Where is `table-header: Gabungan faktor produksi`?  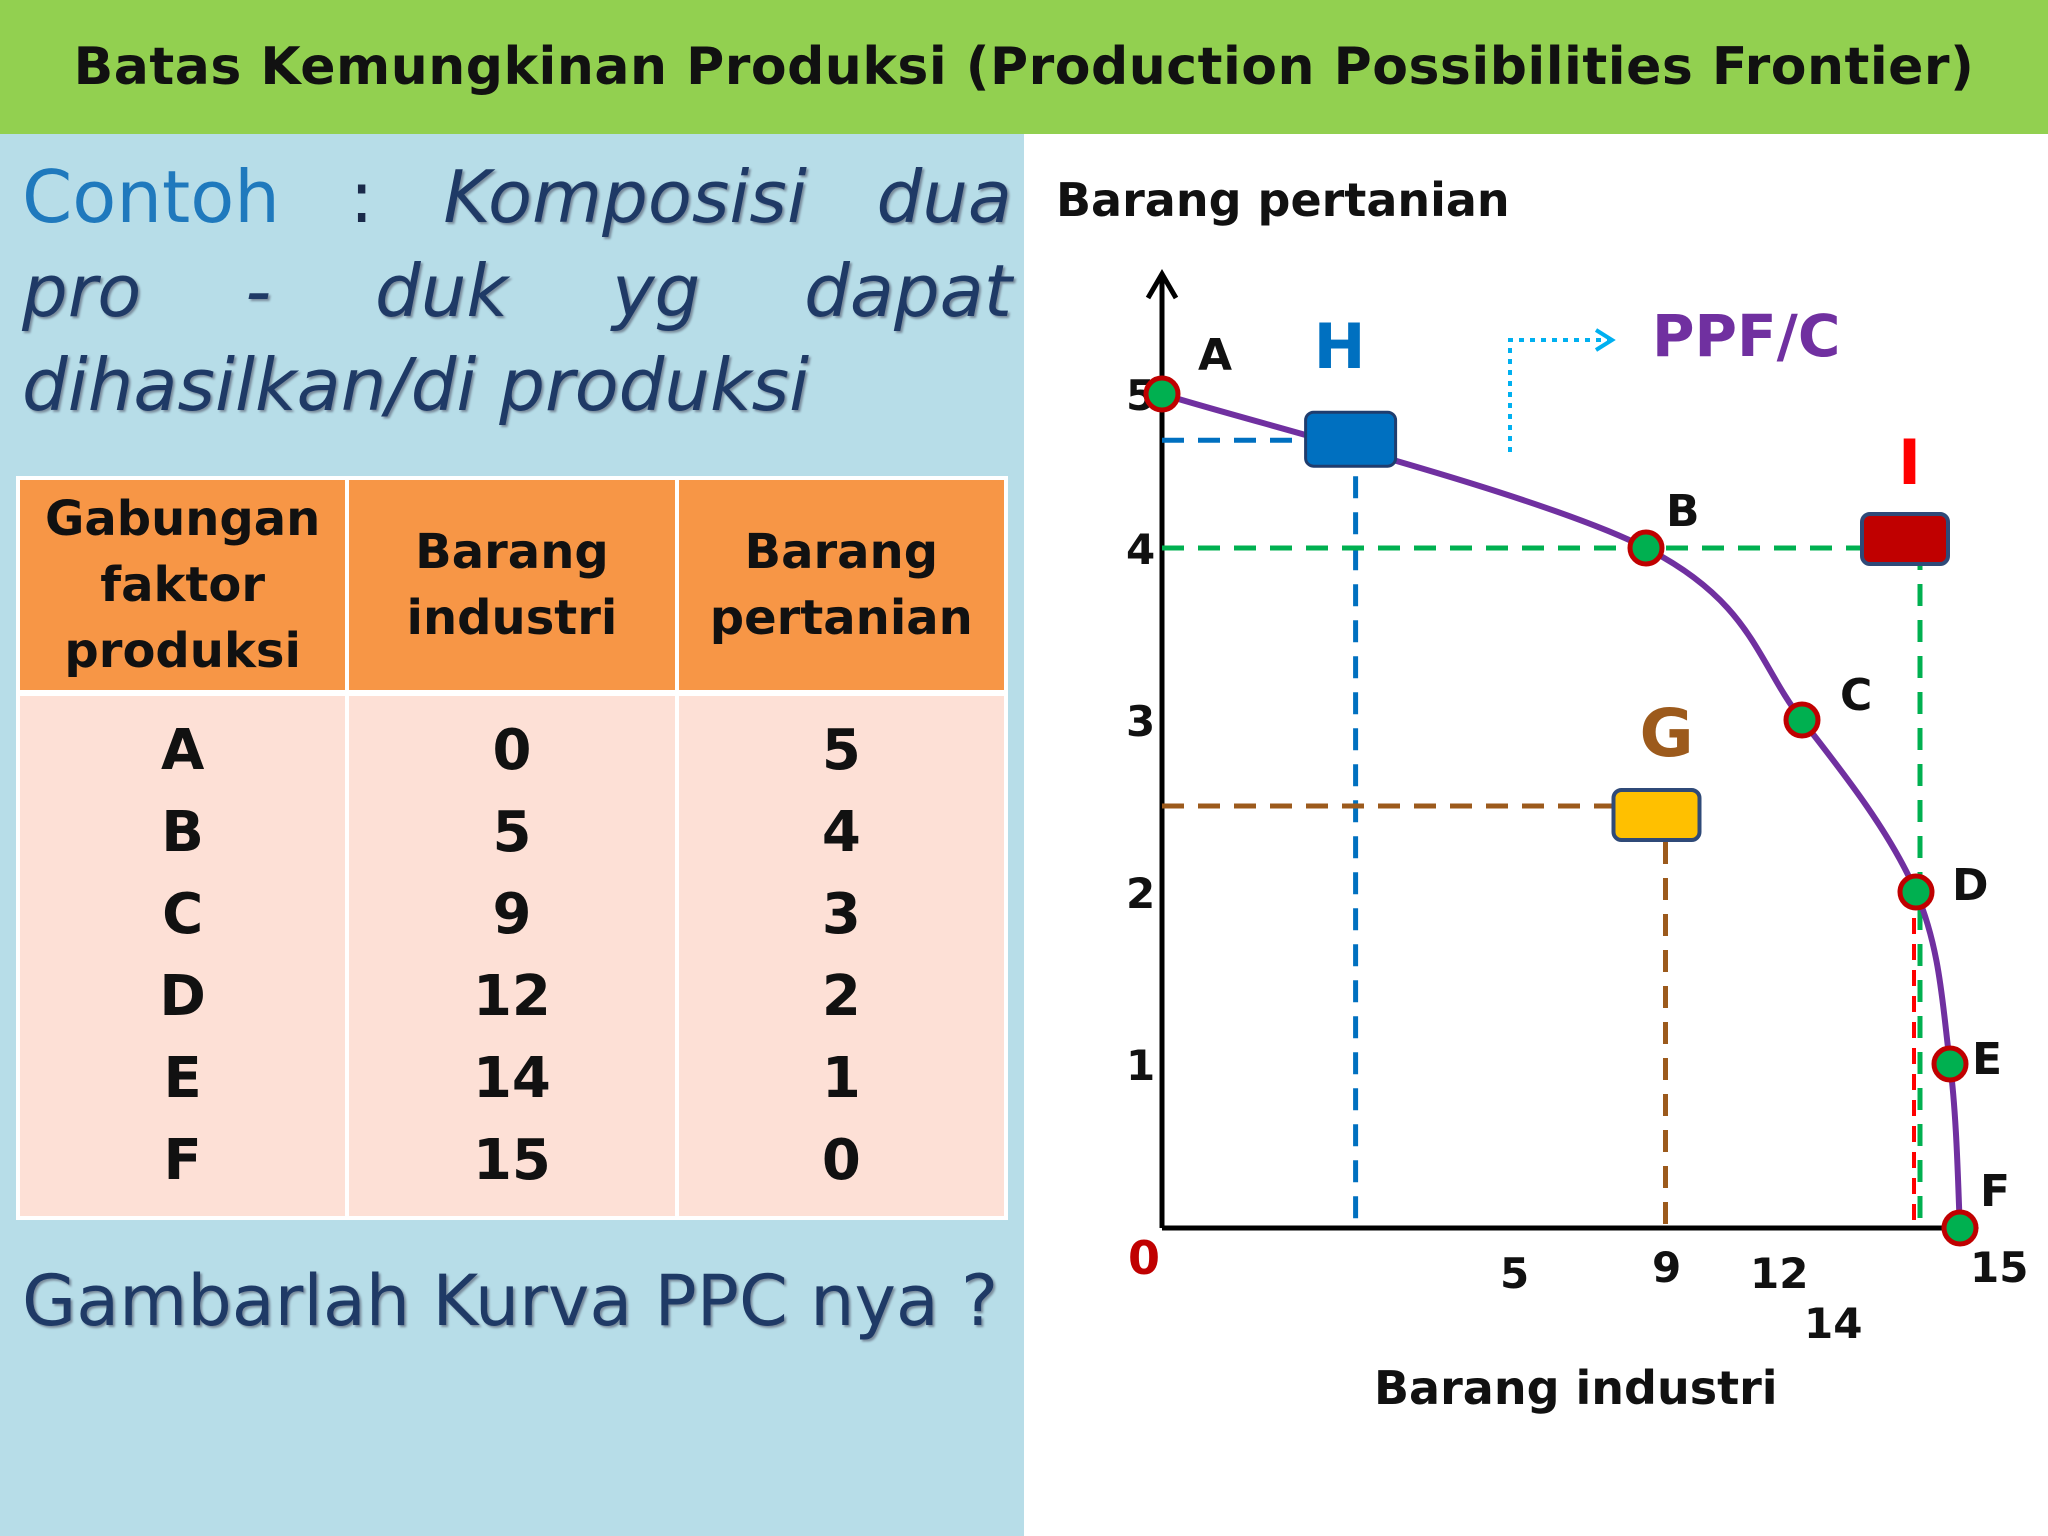 table-header: Gabungan faktor produksi is located at coordinates (182, 585).